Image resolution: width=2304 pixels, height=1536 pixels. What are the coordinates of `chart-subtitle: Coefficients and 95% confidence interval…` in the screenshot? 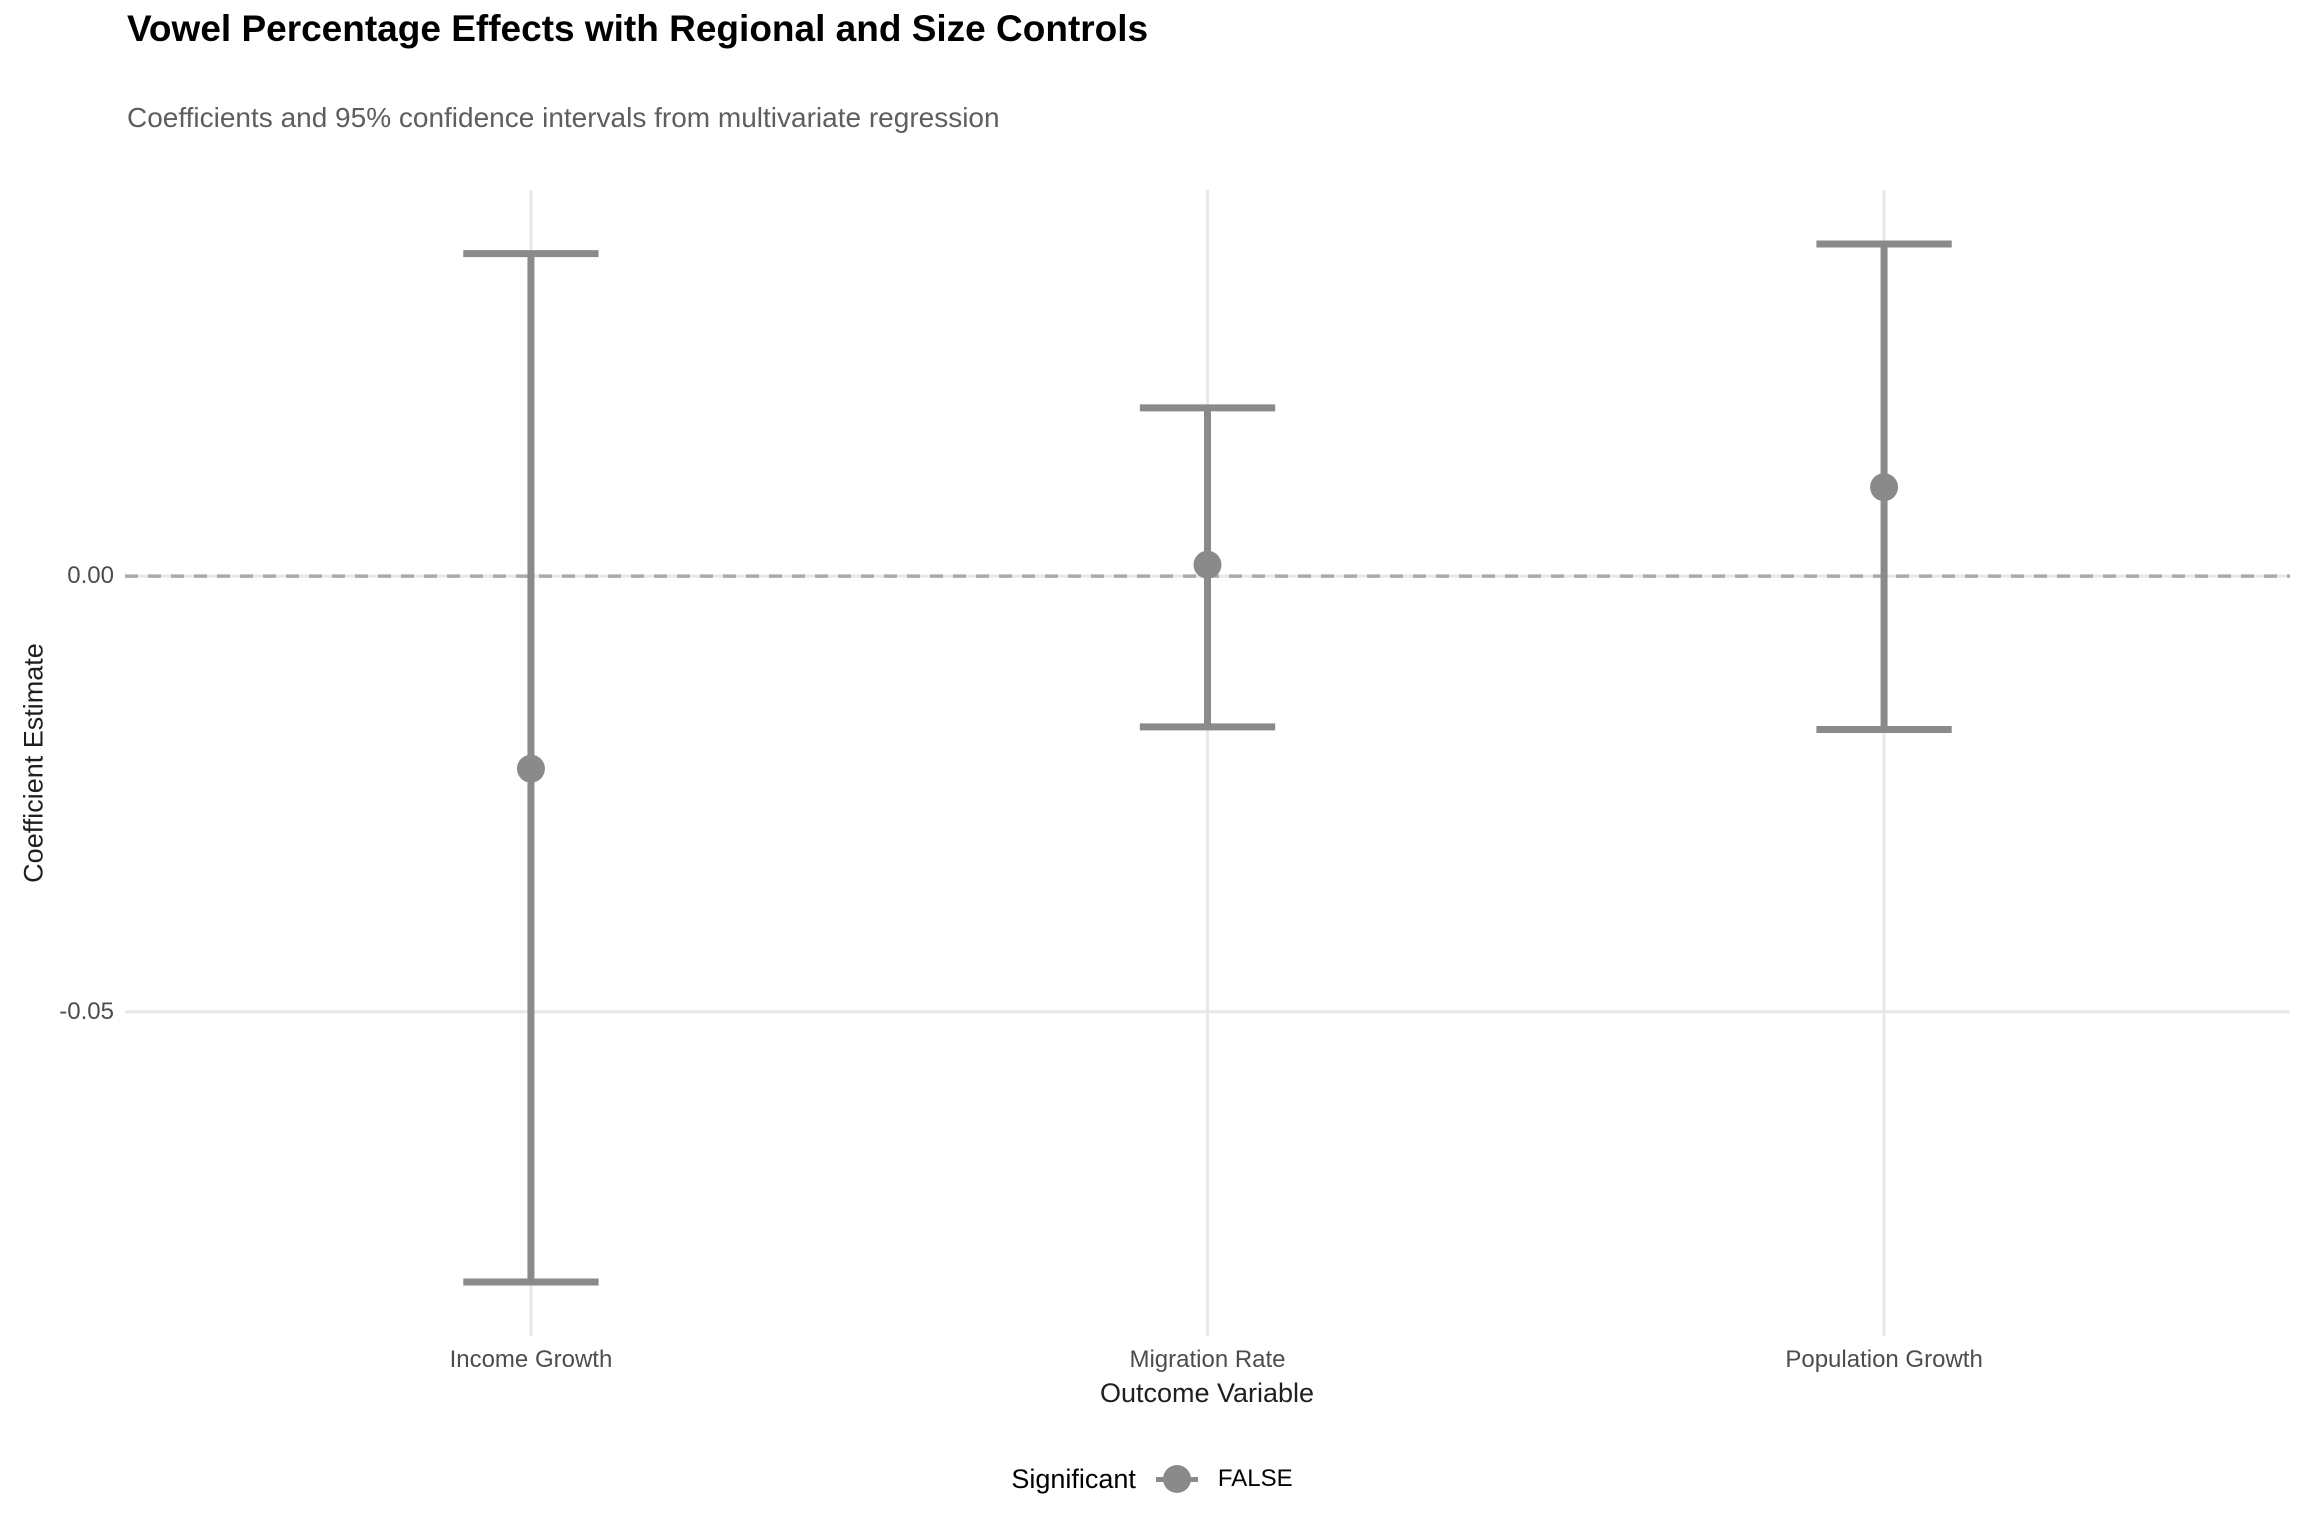 It's located at (563, 117).